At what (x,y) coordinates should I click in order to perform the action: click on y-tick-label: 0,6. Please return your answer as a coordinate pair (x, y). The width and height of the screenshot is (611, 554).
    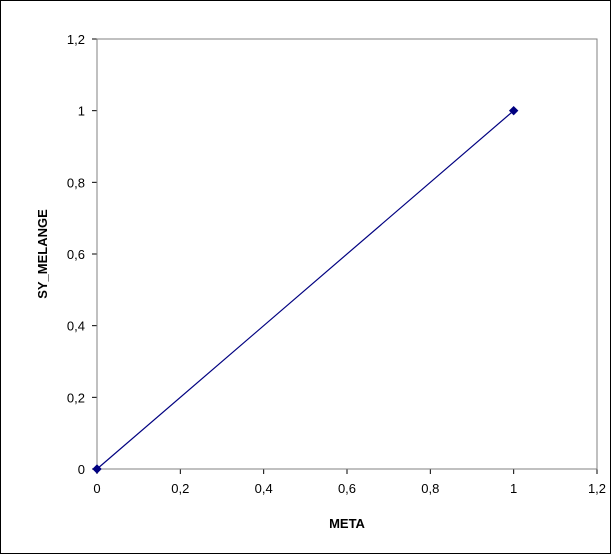
    Looking at the image, I should click on (76, 254).